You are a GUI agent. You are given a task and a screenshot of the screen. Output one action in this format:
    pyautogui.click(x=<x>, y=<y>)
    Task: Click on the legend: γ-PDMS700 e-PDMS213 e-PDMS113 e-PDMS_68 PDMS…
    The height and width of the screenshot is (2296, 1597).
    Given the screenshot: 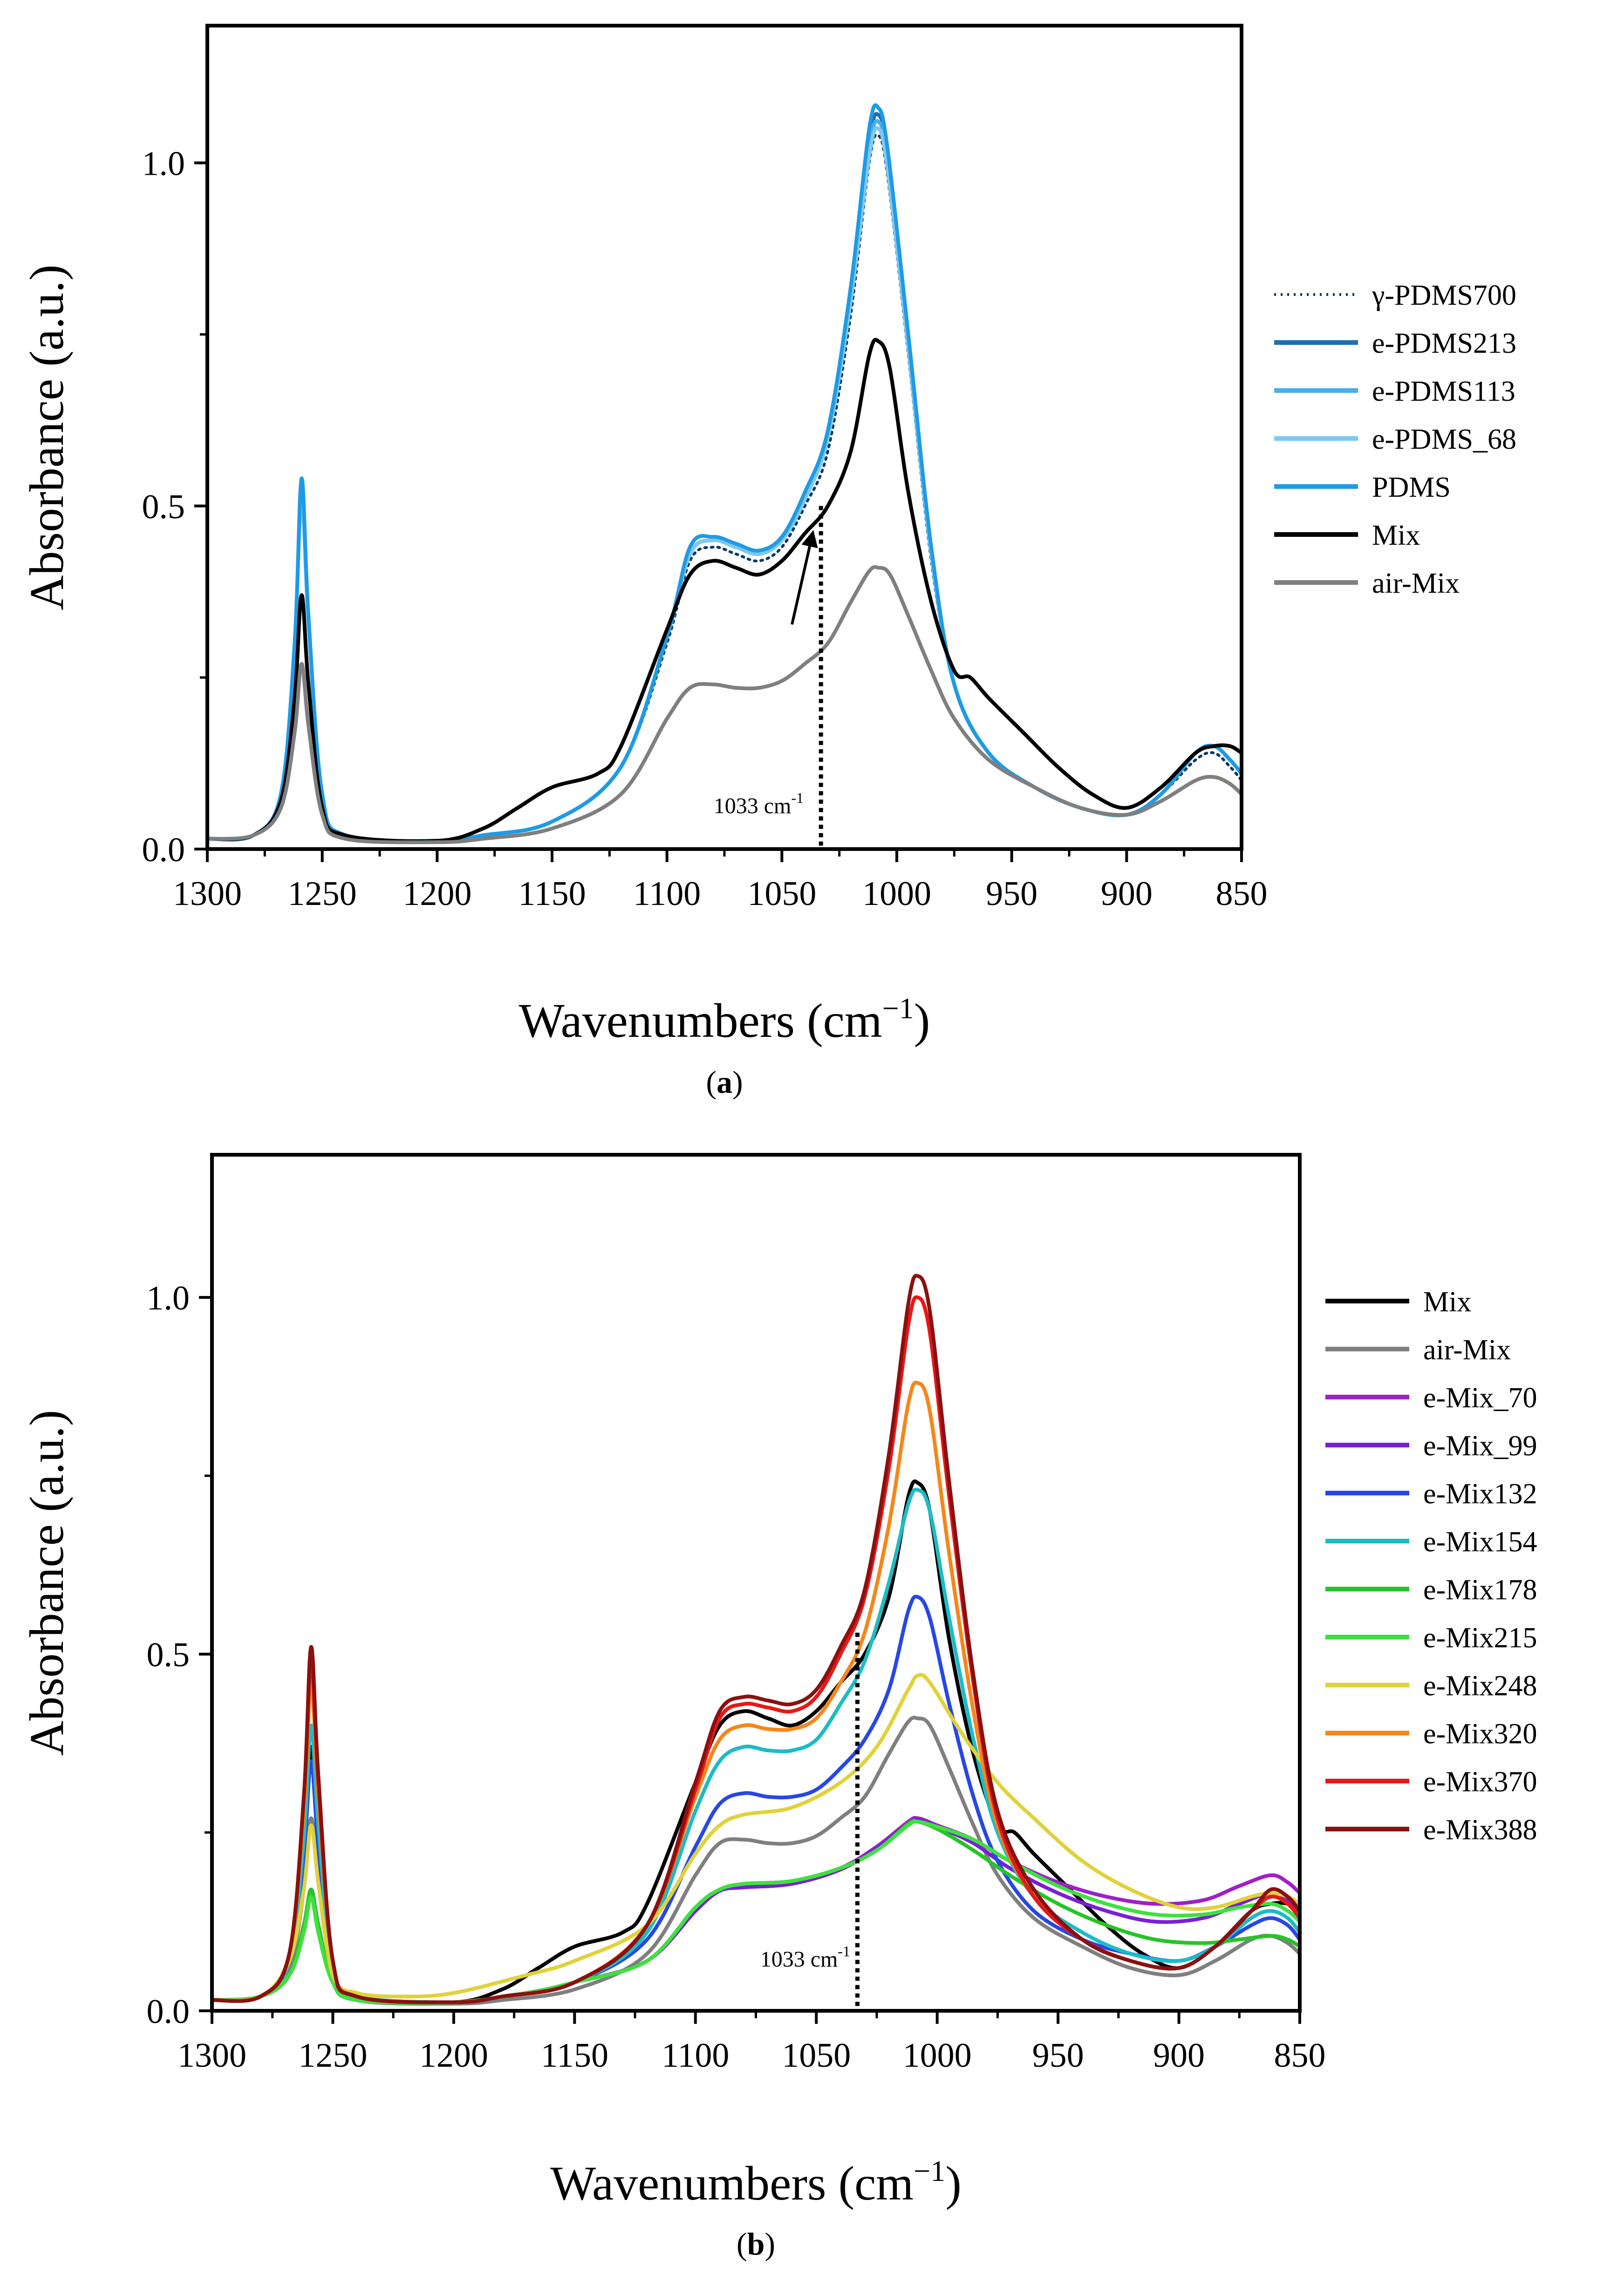 What is the action you would take?
    pyautogui.click(x=1395, y=439)
    